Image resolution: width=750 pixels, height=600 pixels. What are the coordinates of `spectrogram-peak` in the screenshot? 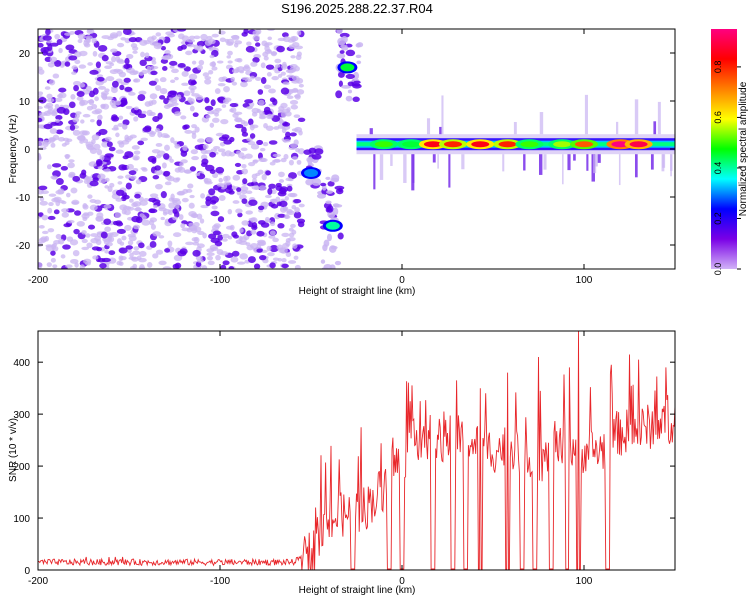 It's located at (347, 67).